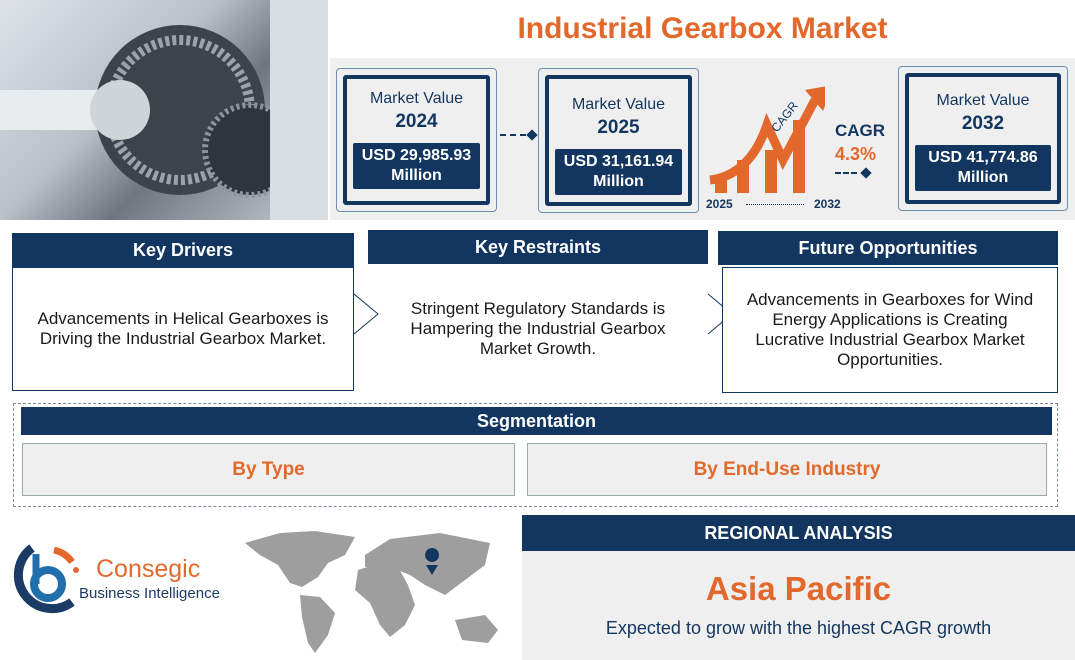 The height and width of the screenshot is (660, 1075). I want to click on logo-tagline: Business Intelligence, so click(149, 593).